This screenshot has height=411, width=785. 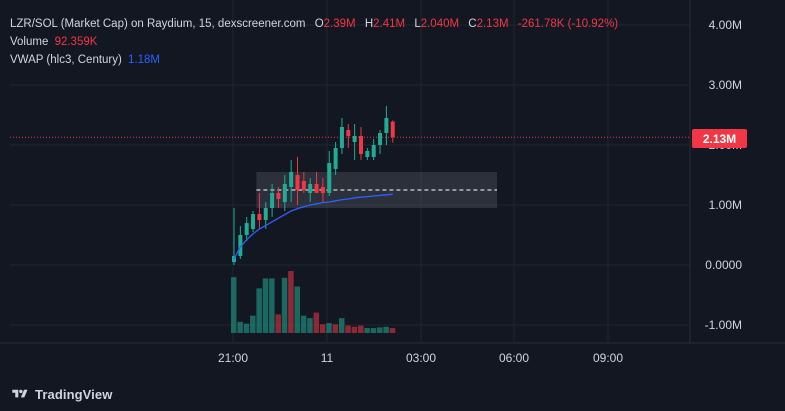 I want to click on vwap-label: VWAP (hlc3, Century), so click(x=66, y=60).